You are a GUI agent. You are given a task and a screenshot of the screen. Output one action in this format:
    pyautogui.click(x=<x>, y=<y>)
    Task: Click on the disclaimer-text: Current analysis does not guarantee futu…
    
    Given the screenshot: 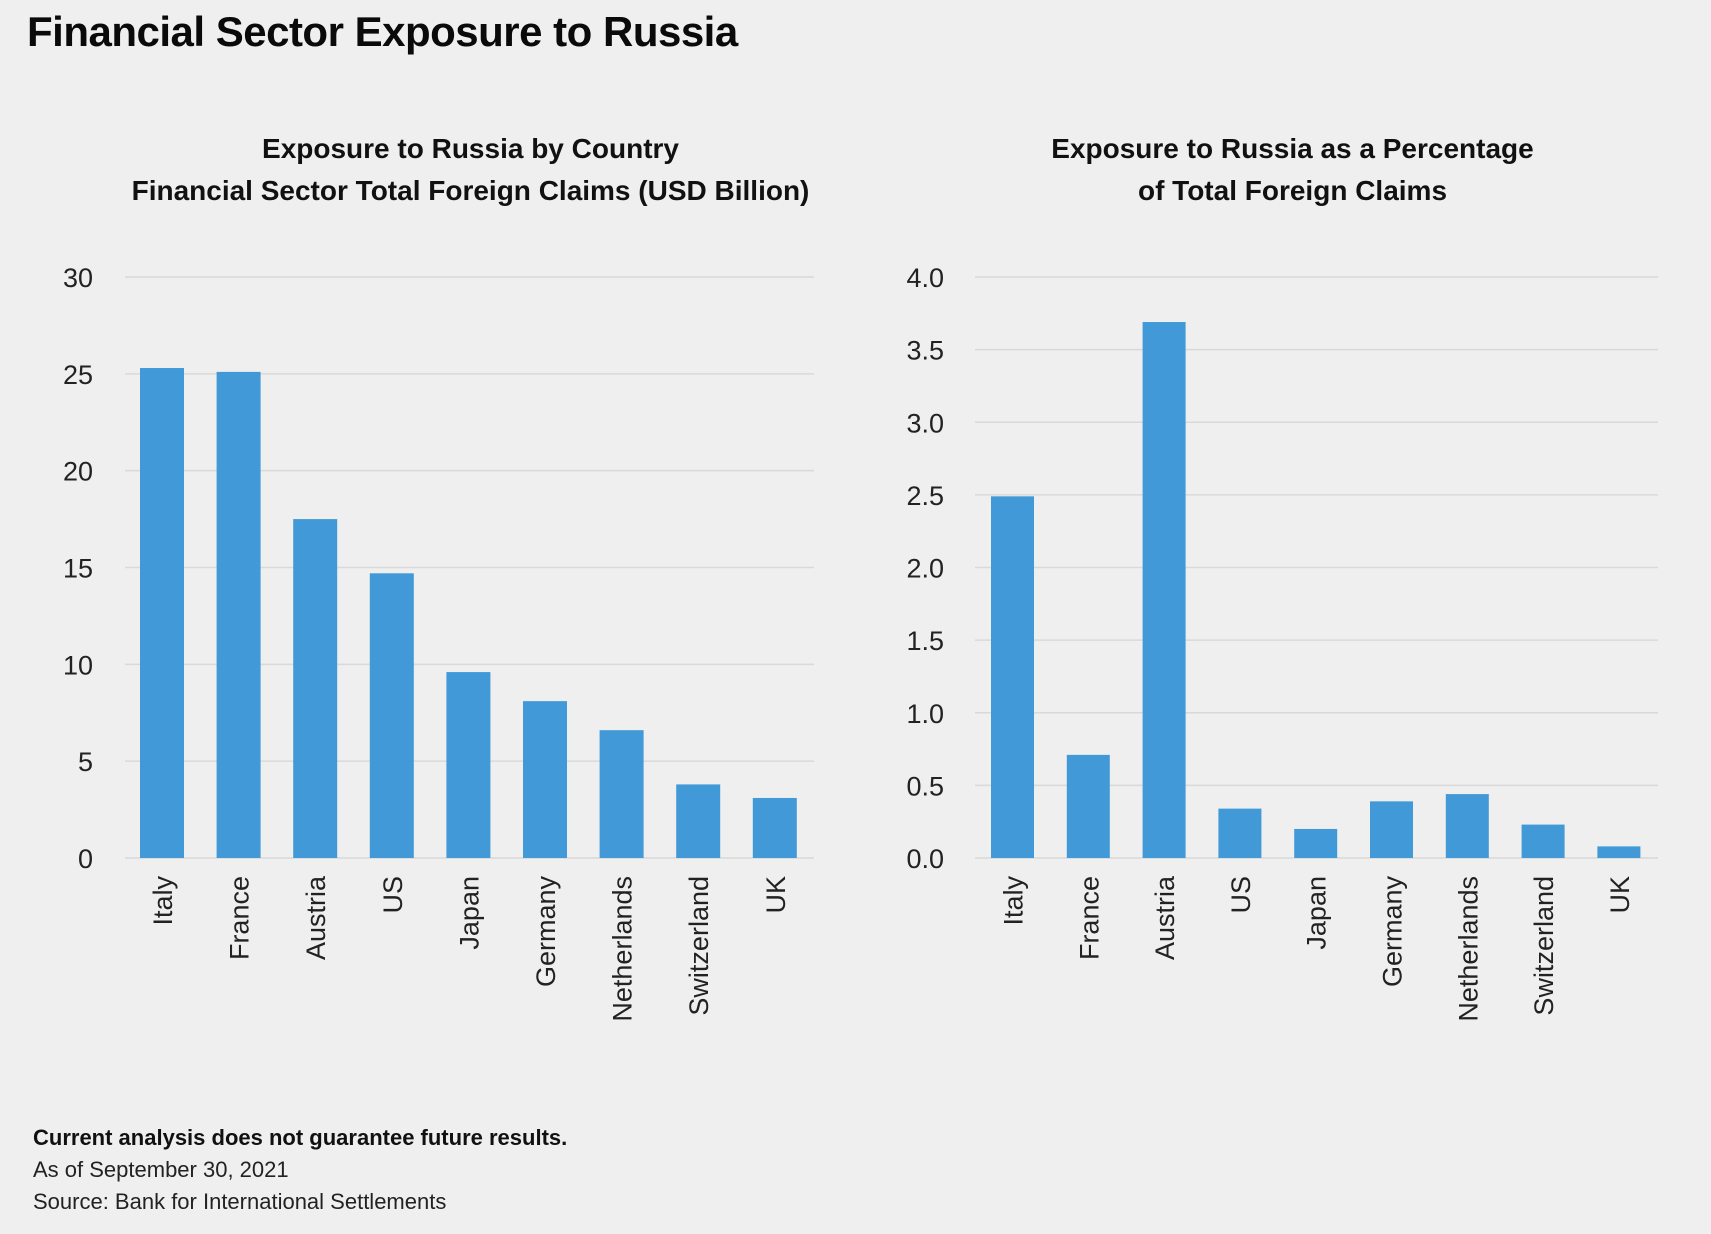 What is the action you would take?
    pyautogui.click(x=300, y=1137)
    